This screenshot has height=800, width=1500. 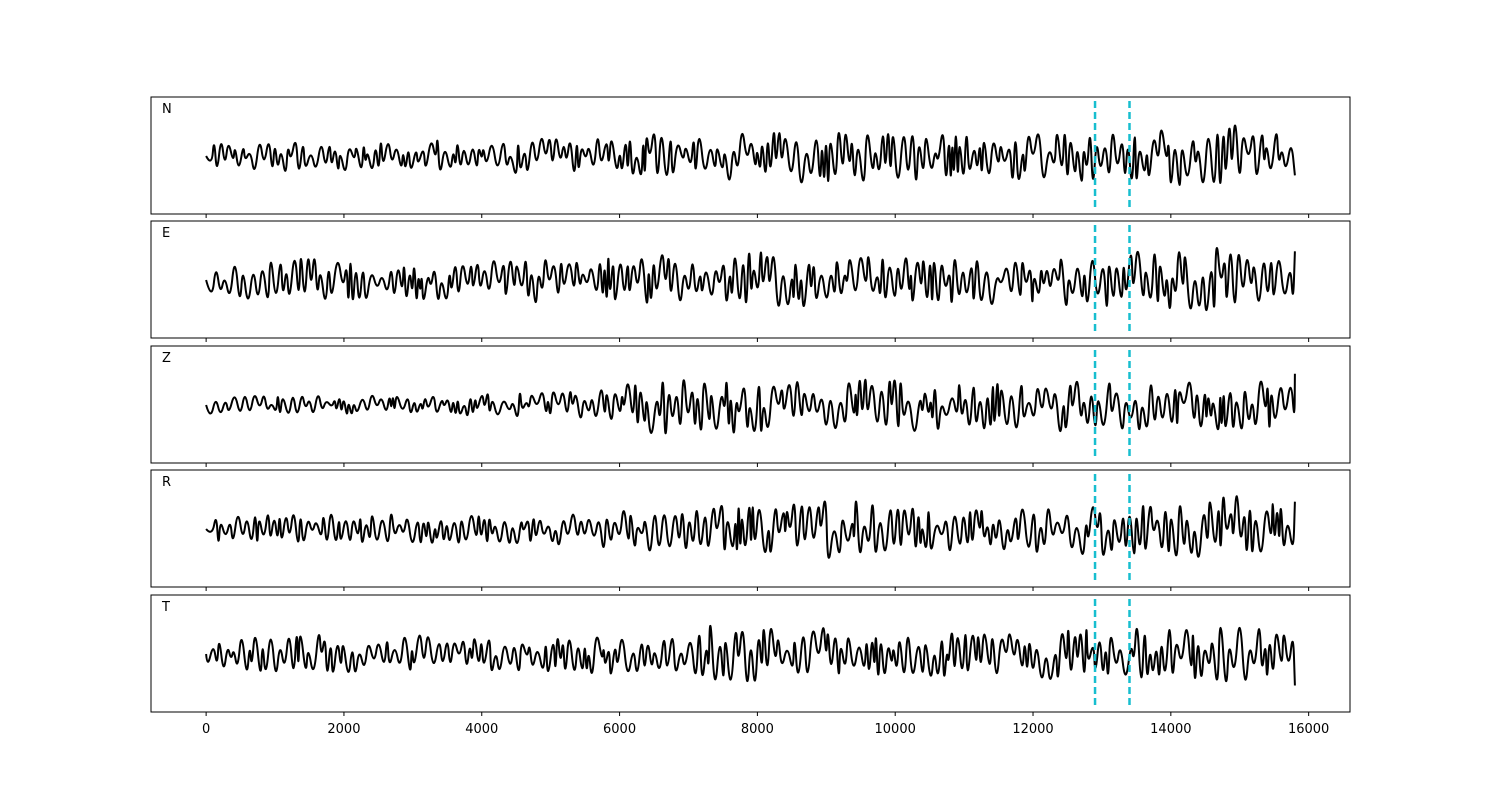 What do you see at coordinates (1032, 729) in the screenshot?
I see `x-tick-label: 12000` at bounding box center [1032, 729].